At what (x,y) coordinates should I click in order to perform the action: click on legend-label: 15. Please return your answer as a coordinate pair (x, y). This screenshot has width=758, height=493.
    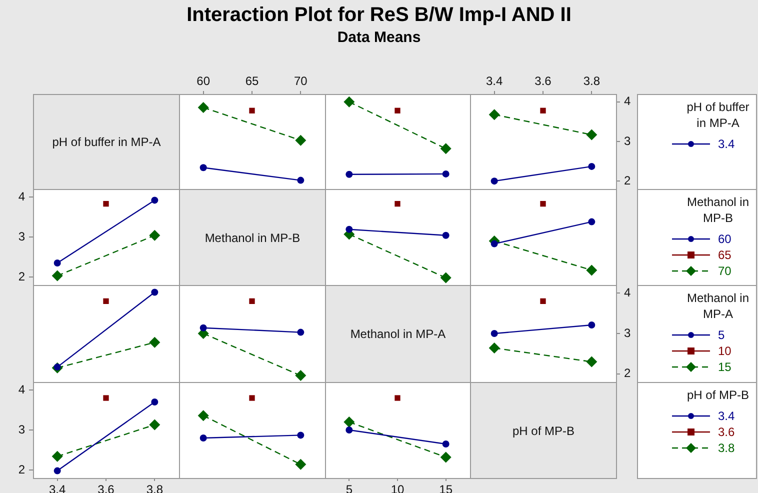
    Looking at the image, I should click on (725, 367).